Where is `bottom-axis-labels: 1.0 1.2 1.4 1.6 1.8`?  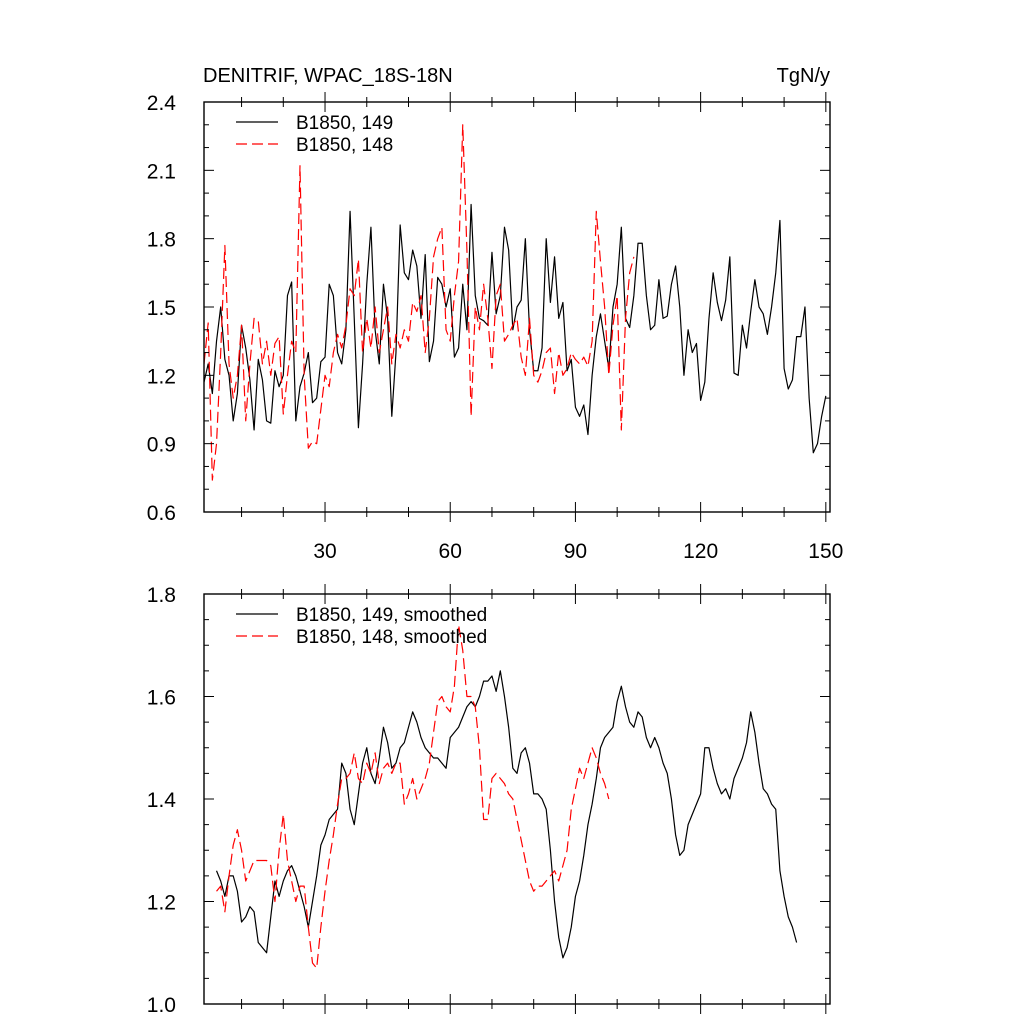 bottom-axis-labels: 1.0 1.2 1.4 1.6 1.8 is located at coordinates (162, 800).